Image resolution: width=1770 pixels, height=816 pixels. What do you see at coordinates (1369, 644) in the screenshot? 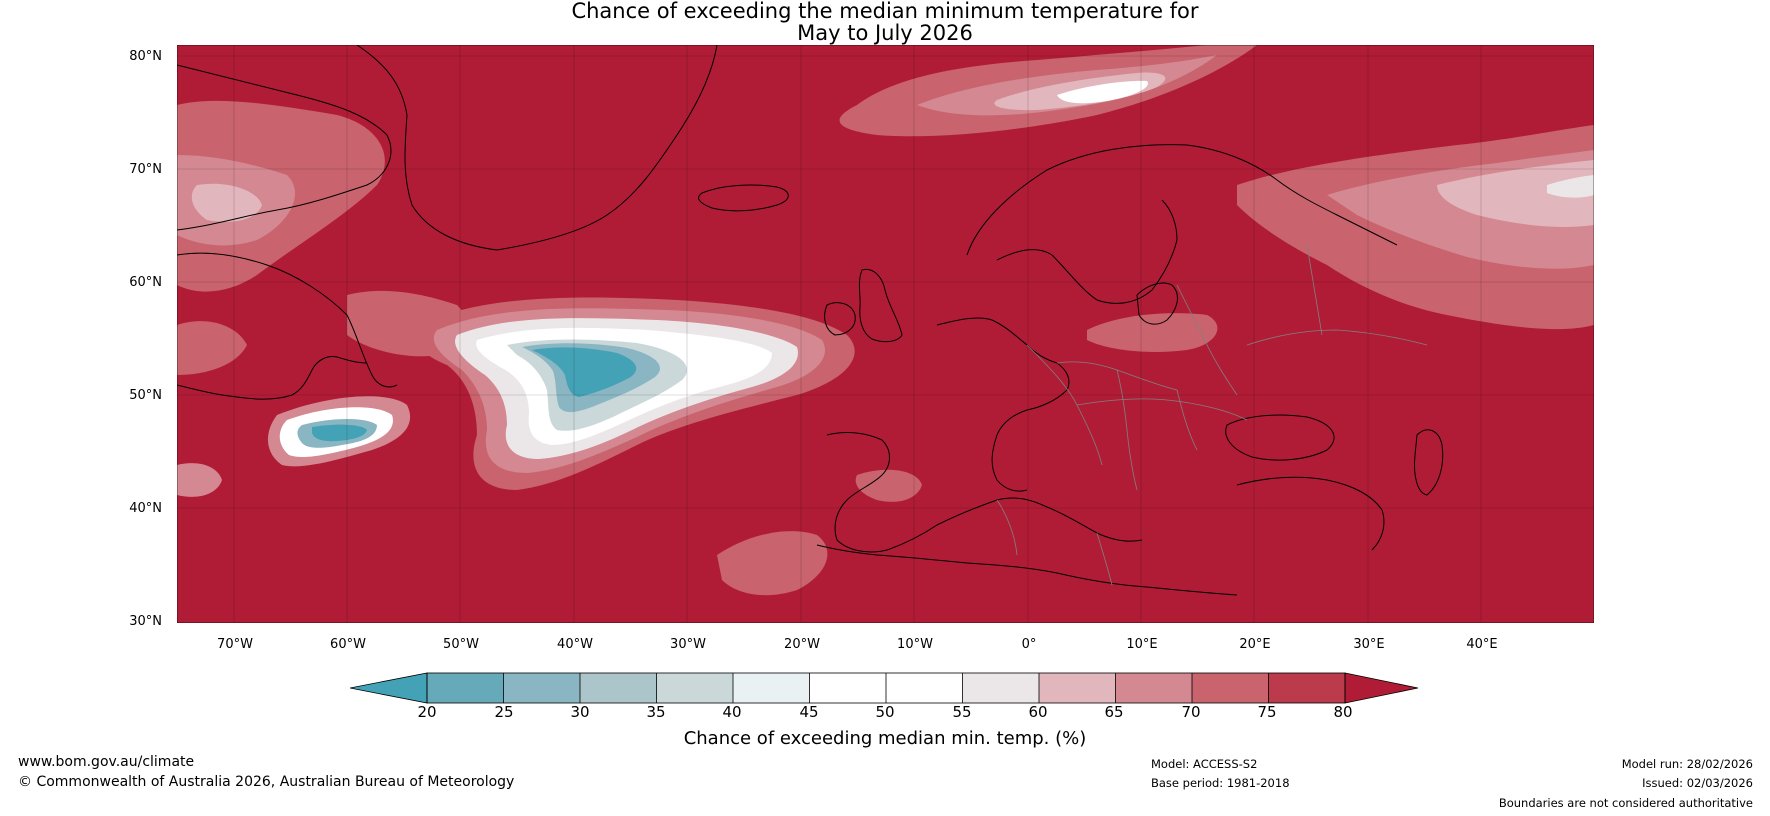
I see `lon-label-30e: 30°E` at bounding box center [1369, 644].